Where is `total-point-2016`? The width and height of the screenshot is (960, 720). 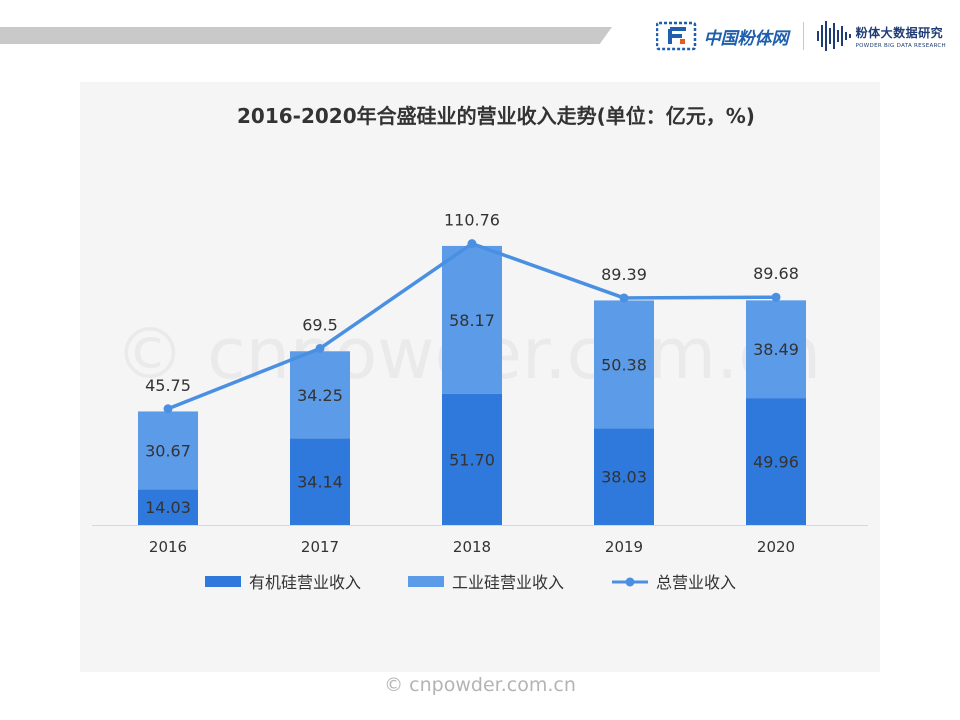 total-point-2016 is located at coordinates (168, 409).